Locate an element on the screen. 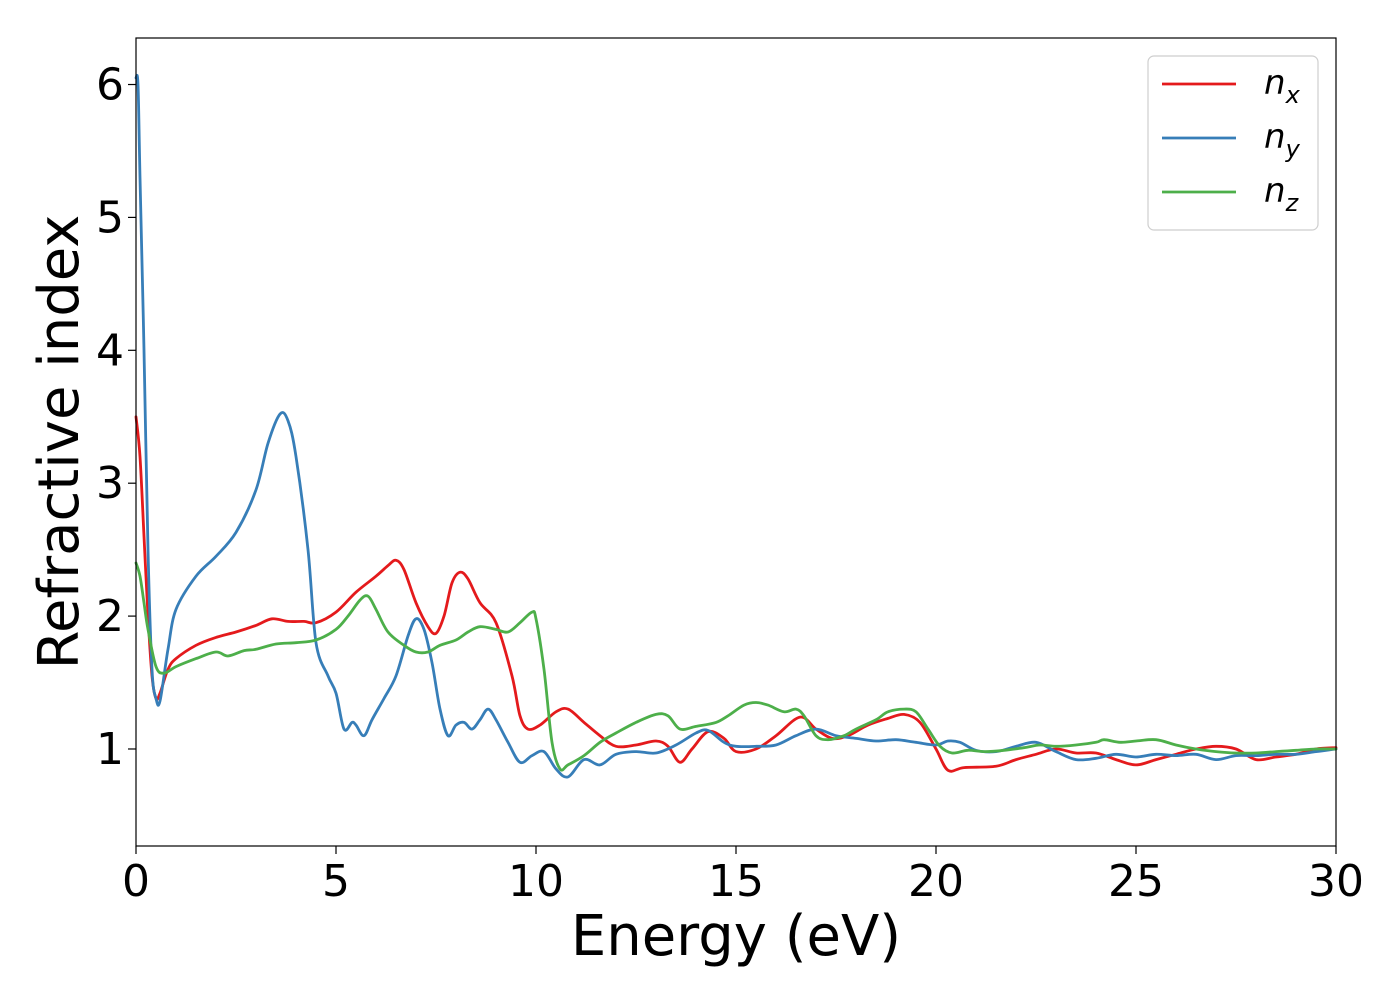  y-tick-label: 5 is located at coordinates (110, 217).